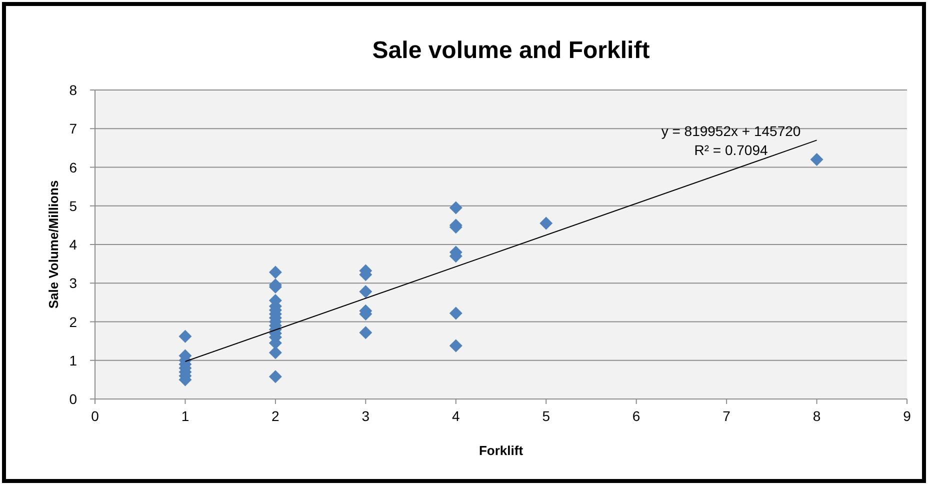 The image size is (928, 485). Describe the element at coordinates (73, 128) in the screenshot. I see `y-tick-label: 7` at that location.